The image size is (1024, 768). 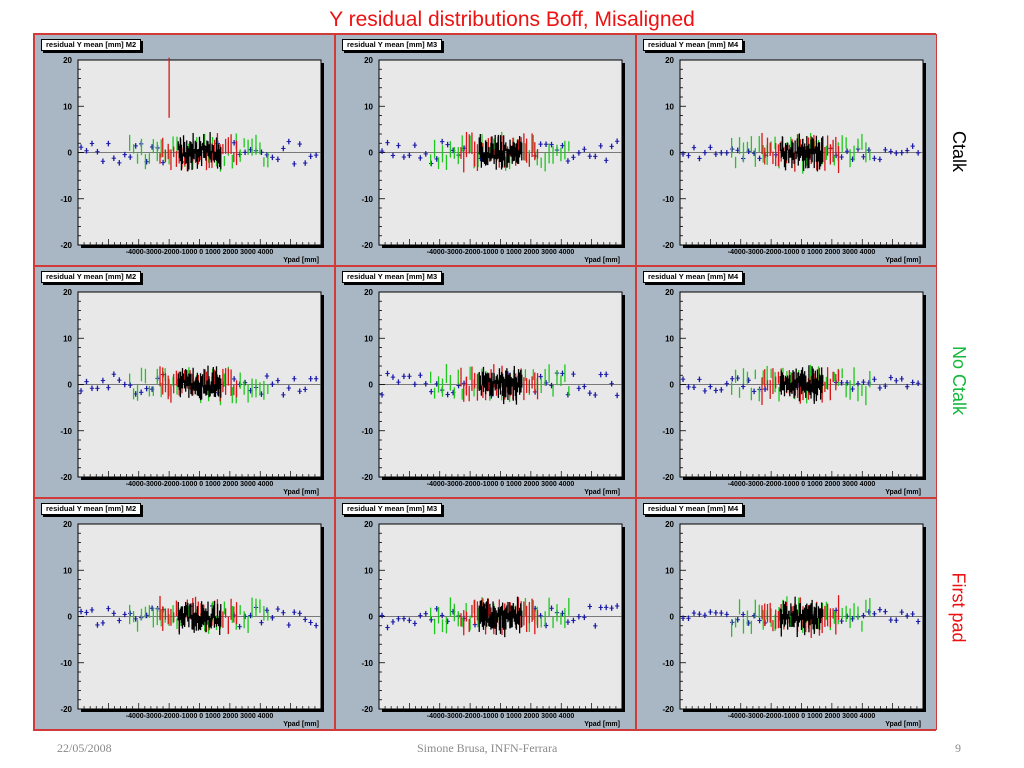 What do you see at coordinates (84, 748) in the screenshot?
I see `footer-date: 22/05/2008` at bounding box center [84, 748].